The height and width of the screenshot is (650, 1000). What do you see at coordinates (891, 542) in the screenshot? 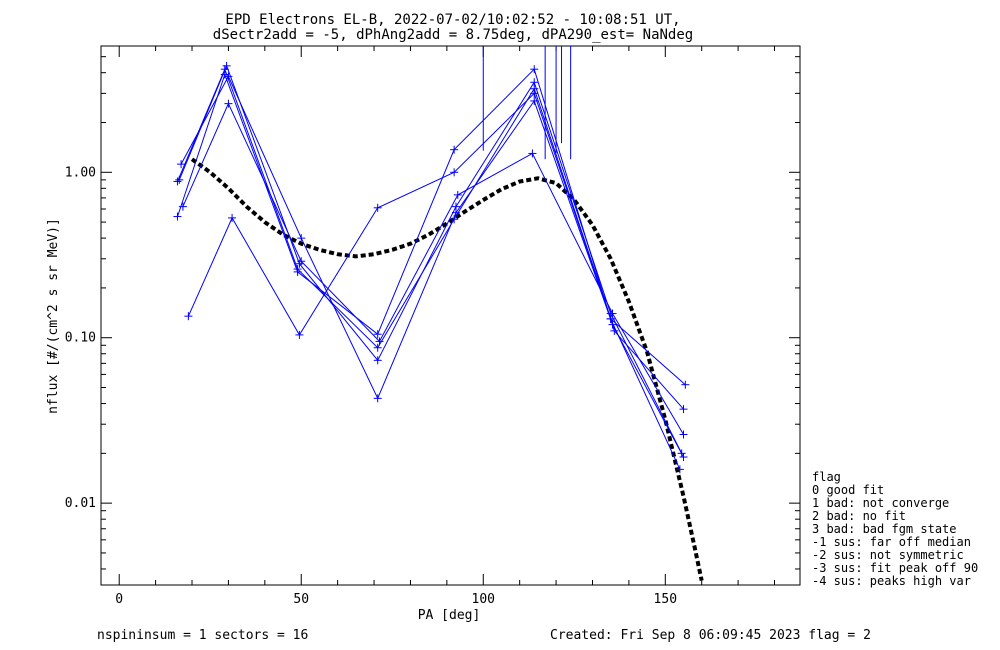
I see `legend-entry: -1 sus: far off median` at bounding box center [891, 542].